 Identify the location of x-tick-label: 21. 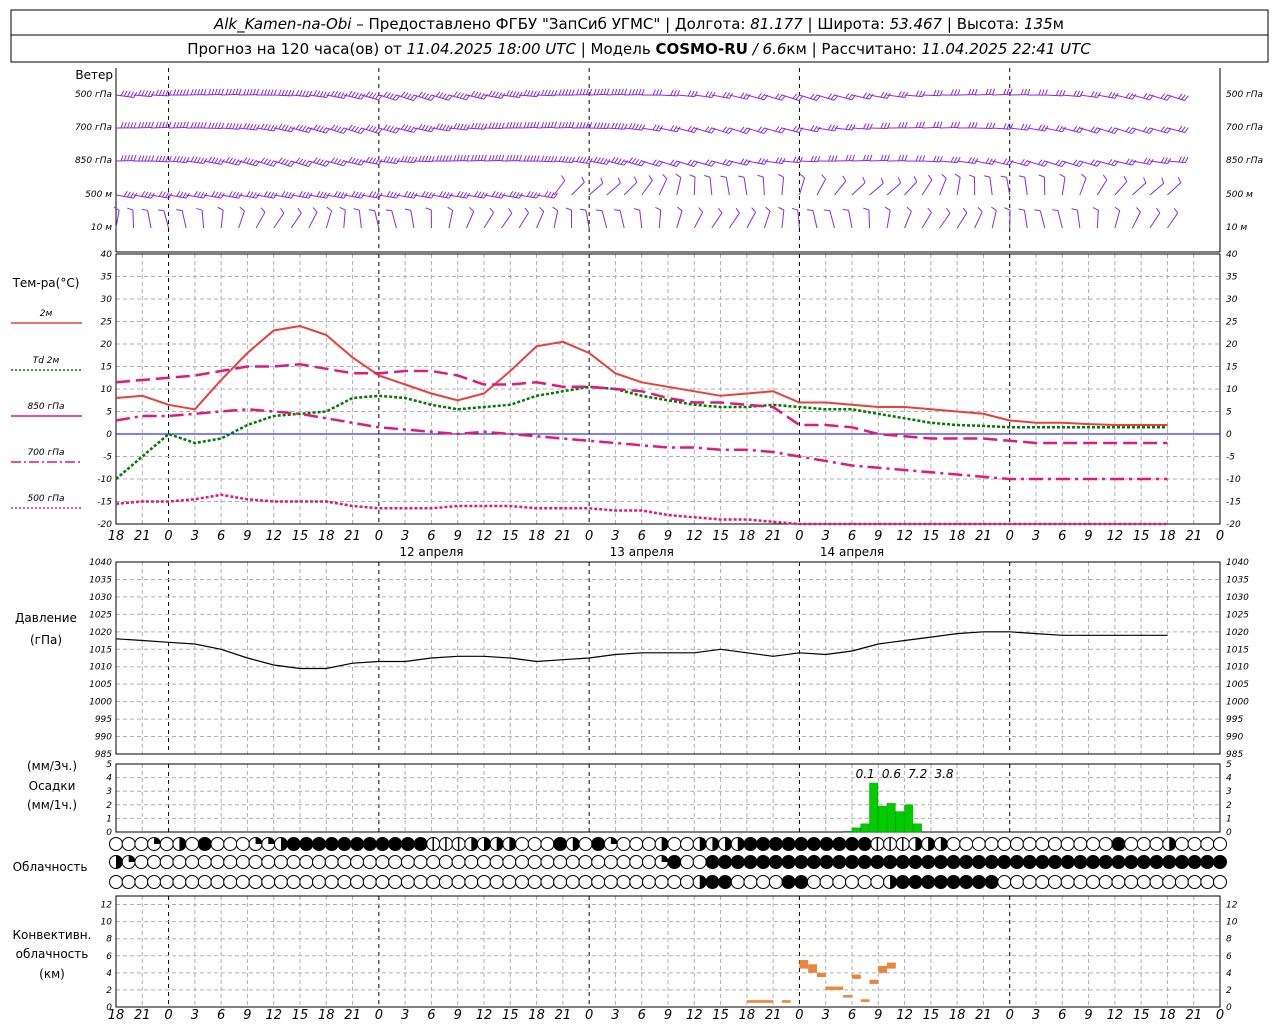
(142, 536).